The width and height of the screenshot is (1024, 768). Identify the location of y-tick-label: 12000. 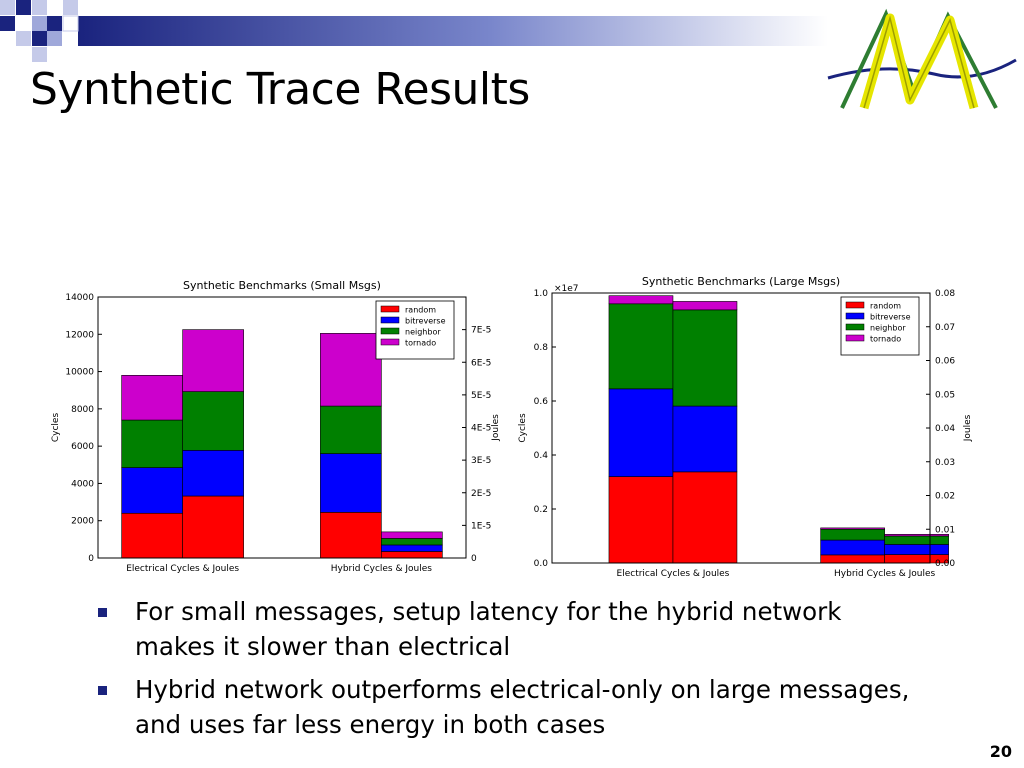
(79, 335).